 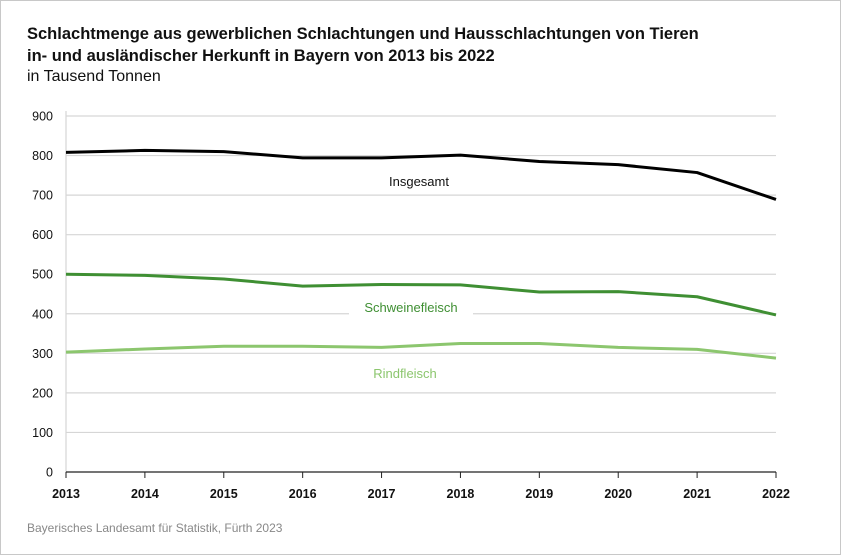 I want to click on x-tick-label: 2019, so click(x=539, y=494).